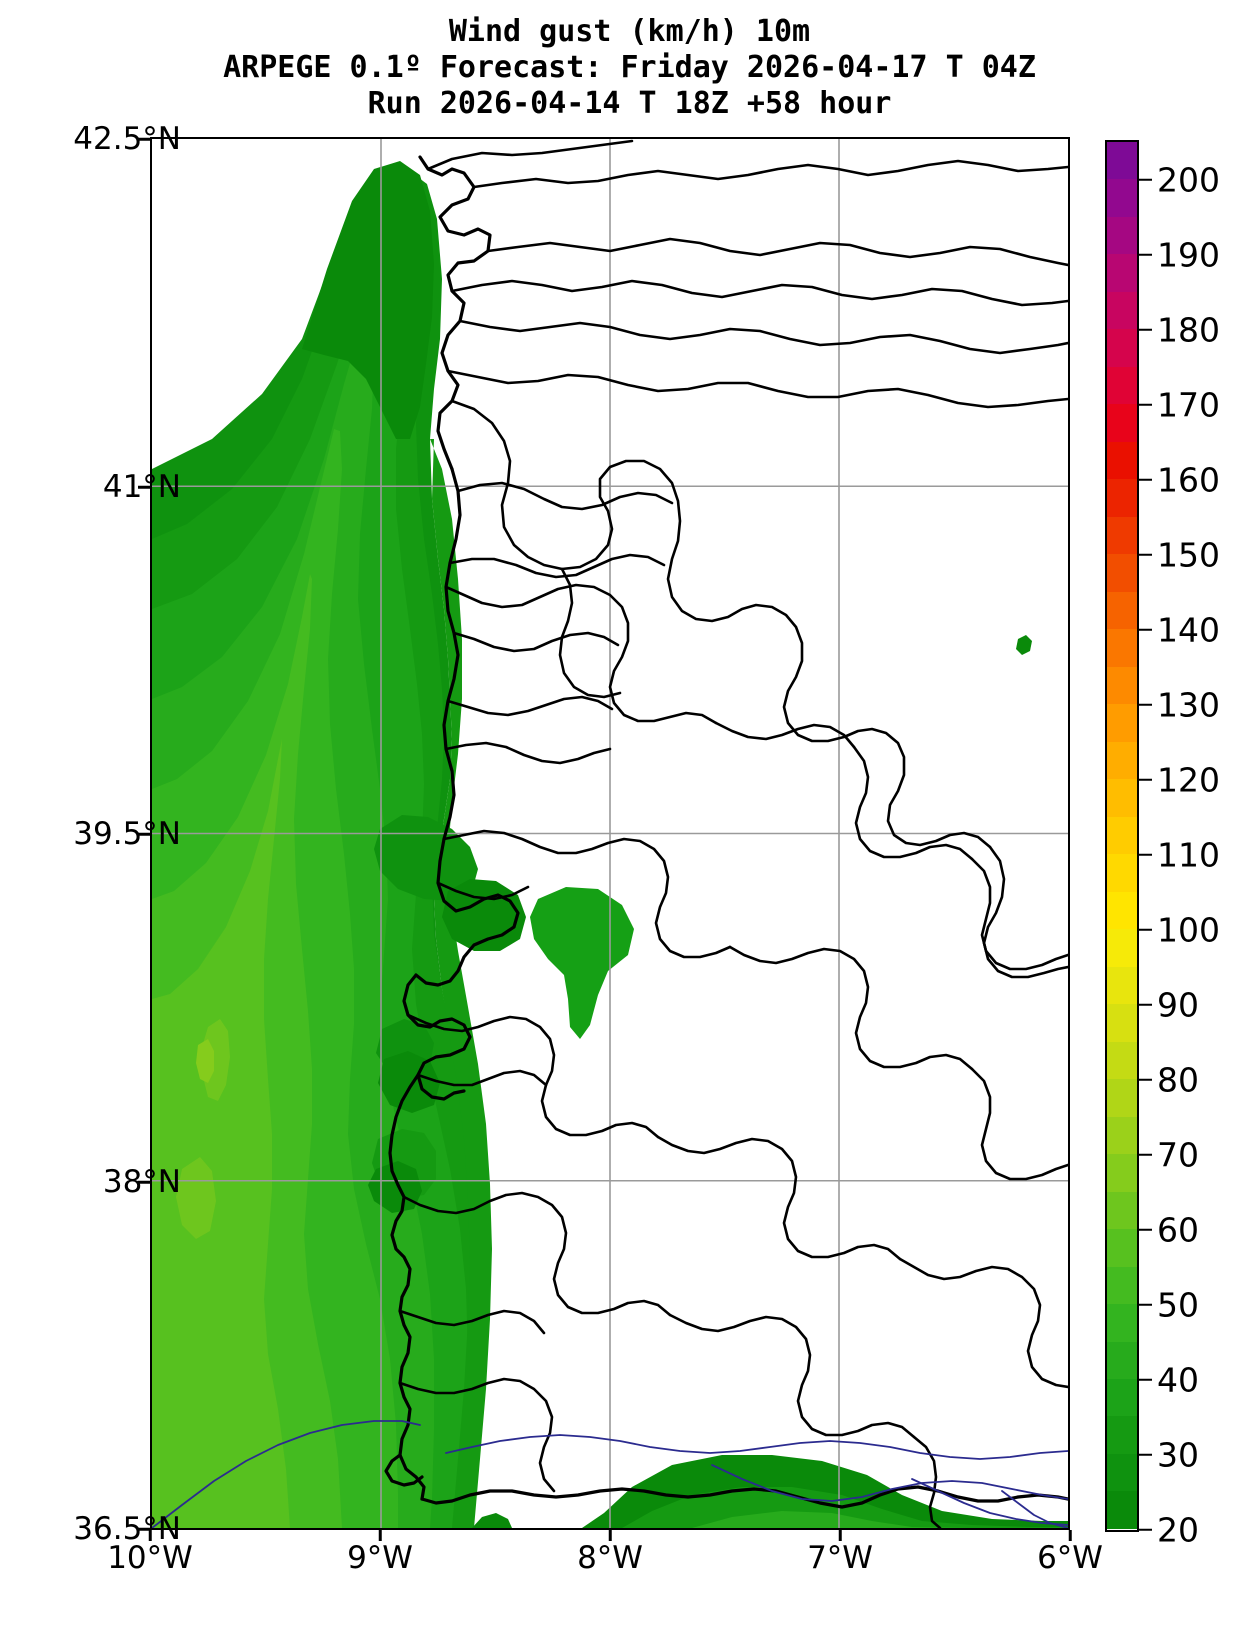 The image size is (1259, 1648). Describe the element at coordinates (1070, 1558) in the screenshot. I see `xtick-label-6w: 6°W` at that location.